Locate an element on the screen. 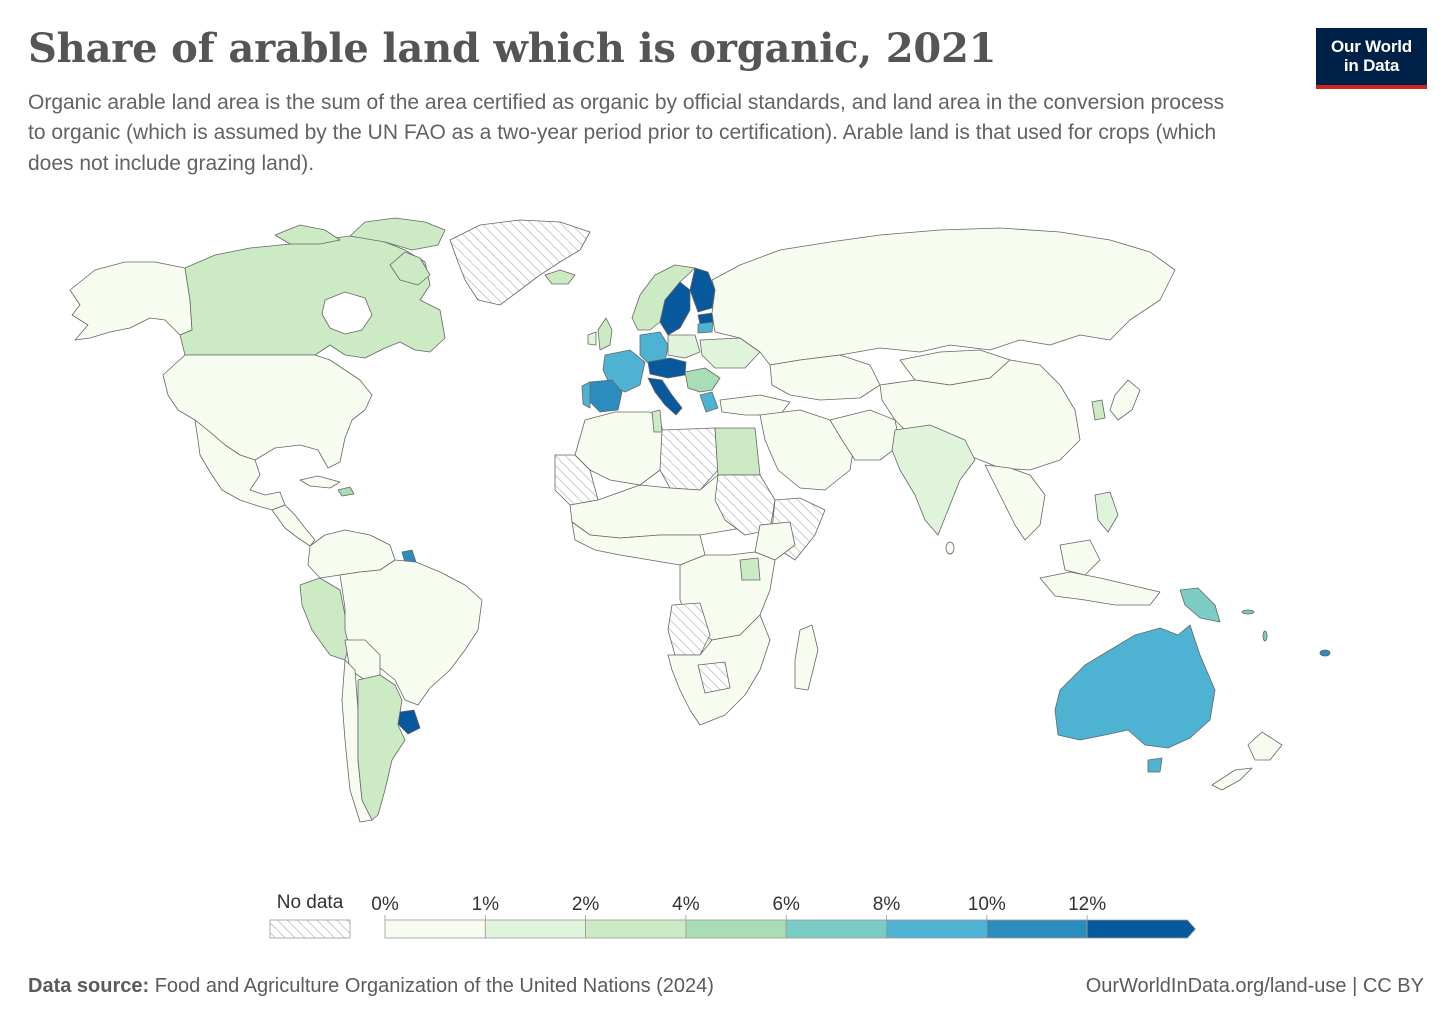 This screenshot has width=1456, height=1028. country-dominican-republic is located at coordinates (346, 491).